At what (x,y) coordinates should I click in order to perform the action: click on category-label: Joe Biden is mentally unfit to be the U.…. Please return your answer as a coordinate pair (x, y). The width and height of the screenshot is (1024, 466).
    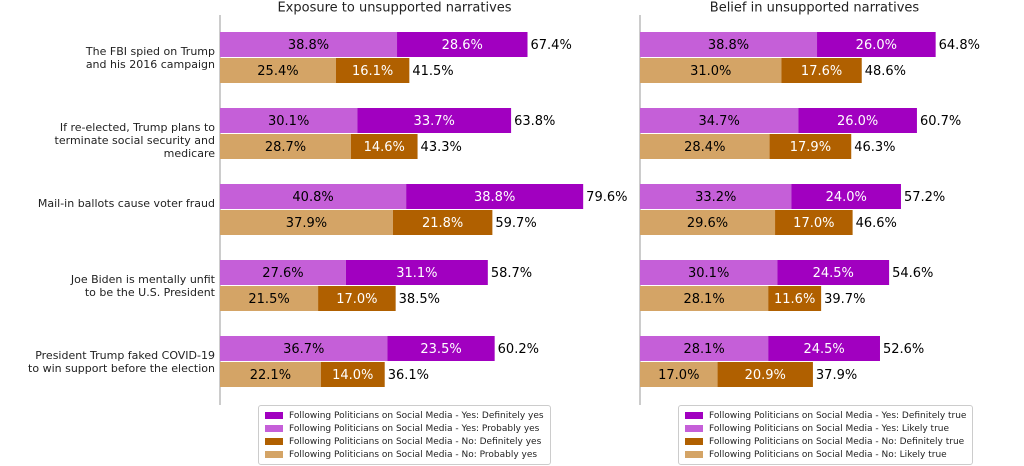
    Looking at the image, I should click on (142, 286).